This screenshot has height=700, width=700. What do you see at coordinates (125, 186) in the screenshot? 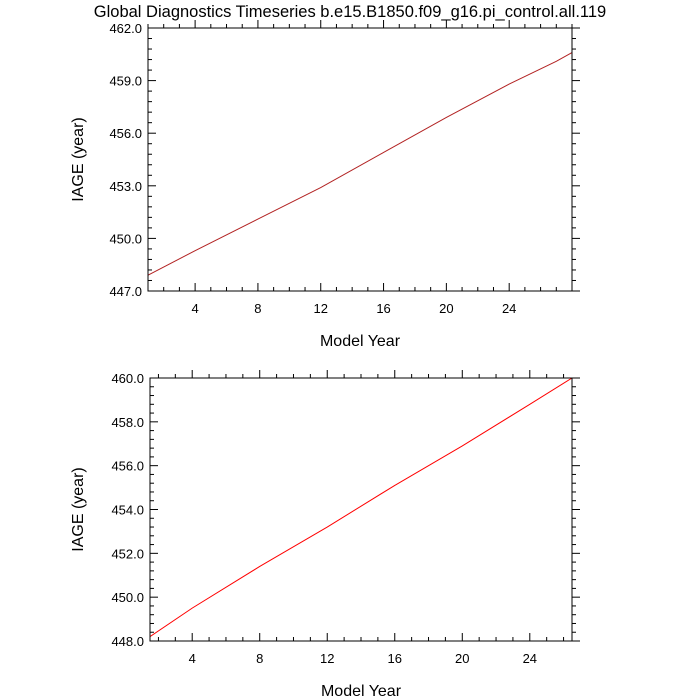
I see `y-tick-label: 453.0` at bounding box center [125, 186].